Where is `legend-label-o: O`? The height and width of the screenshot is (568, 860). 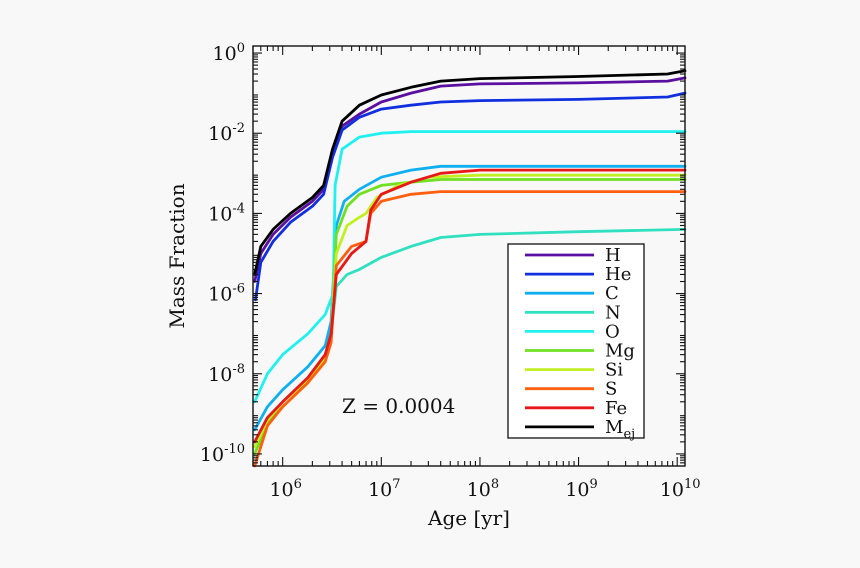 legend-label-o: O is located at coordinates (612, 331).